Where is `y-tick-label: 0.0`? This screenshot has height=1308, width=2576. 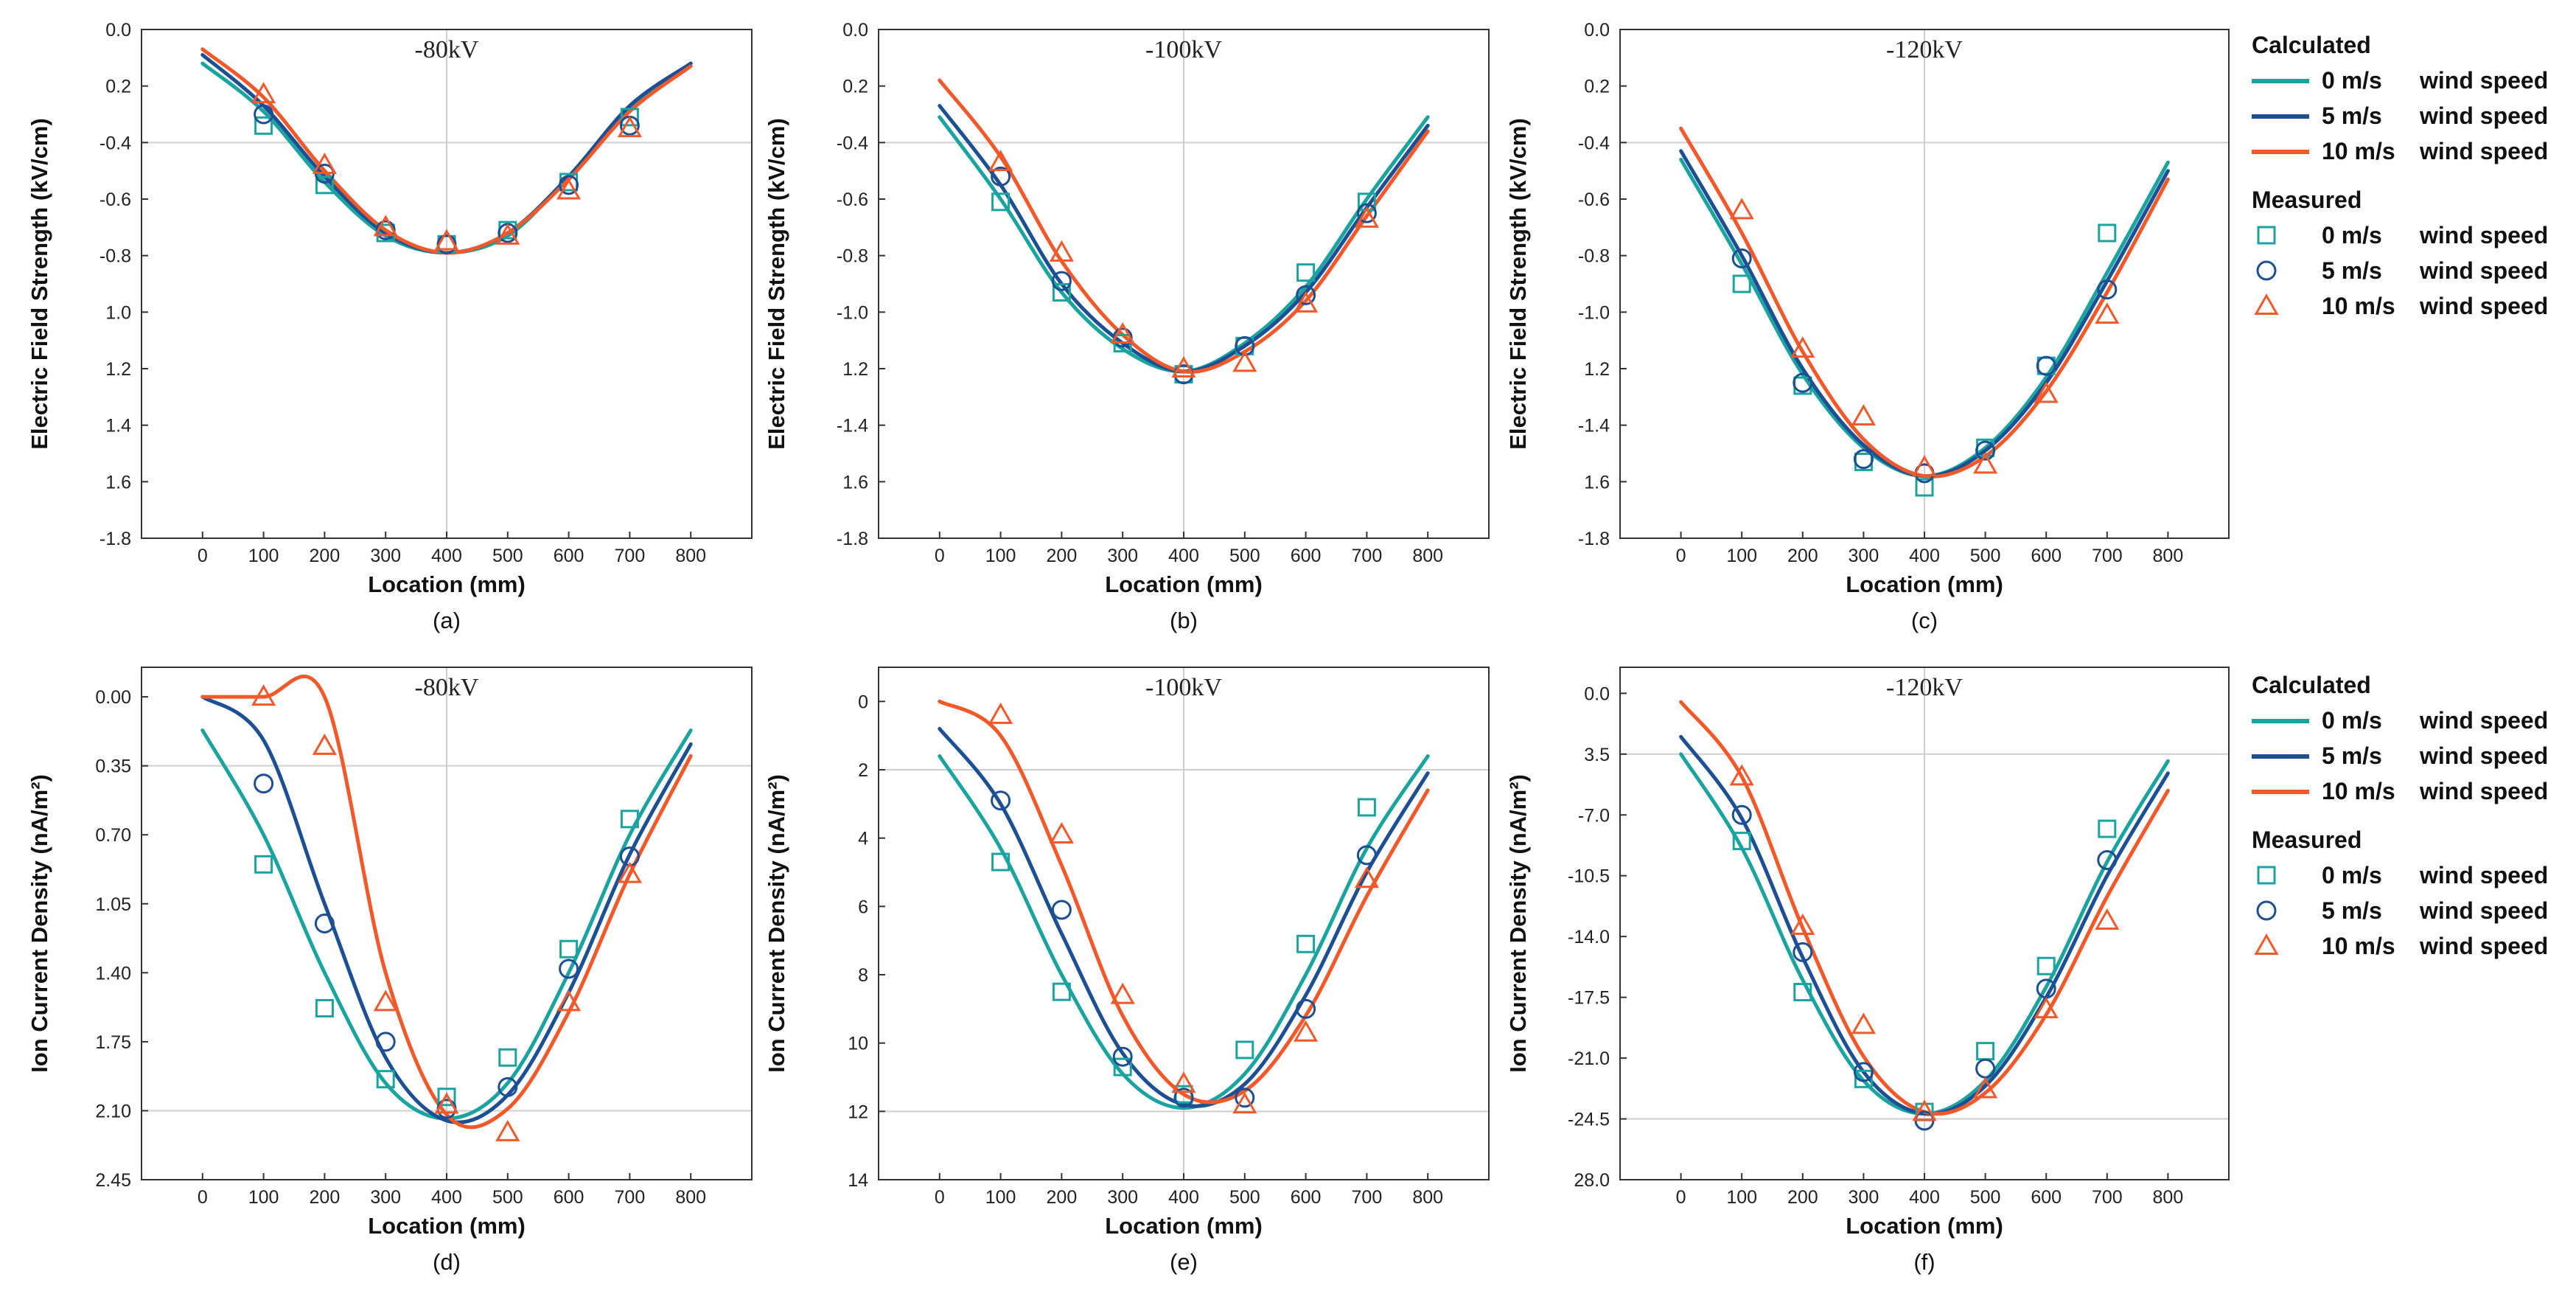
y-tick-label: 0.0 is located at coordinates (855, 30).